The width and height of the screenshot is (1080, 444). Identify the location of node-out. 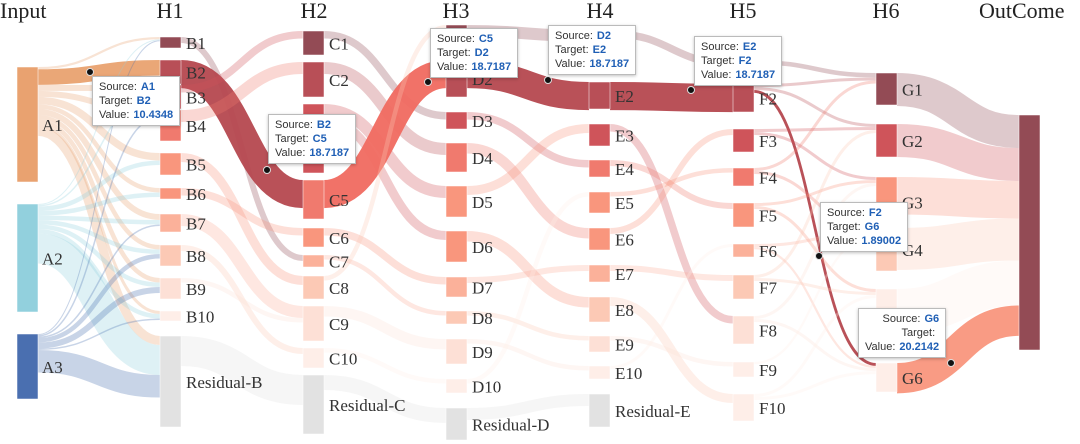
(1029, 232).